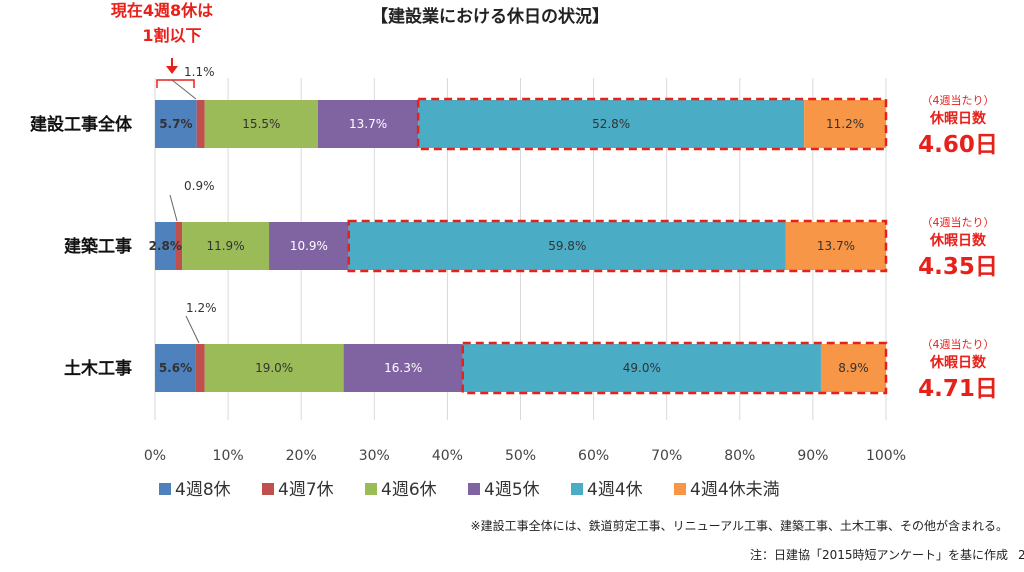 The width and height of the screenshot is (1024, 572). What do you see at coordinates (593, 456) in the screenshot?
I see `x-tick-label: 60%` at bounding box center [593, 456].